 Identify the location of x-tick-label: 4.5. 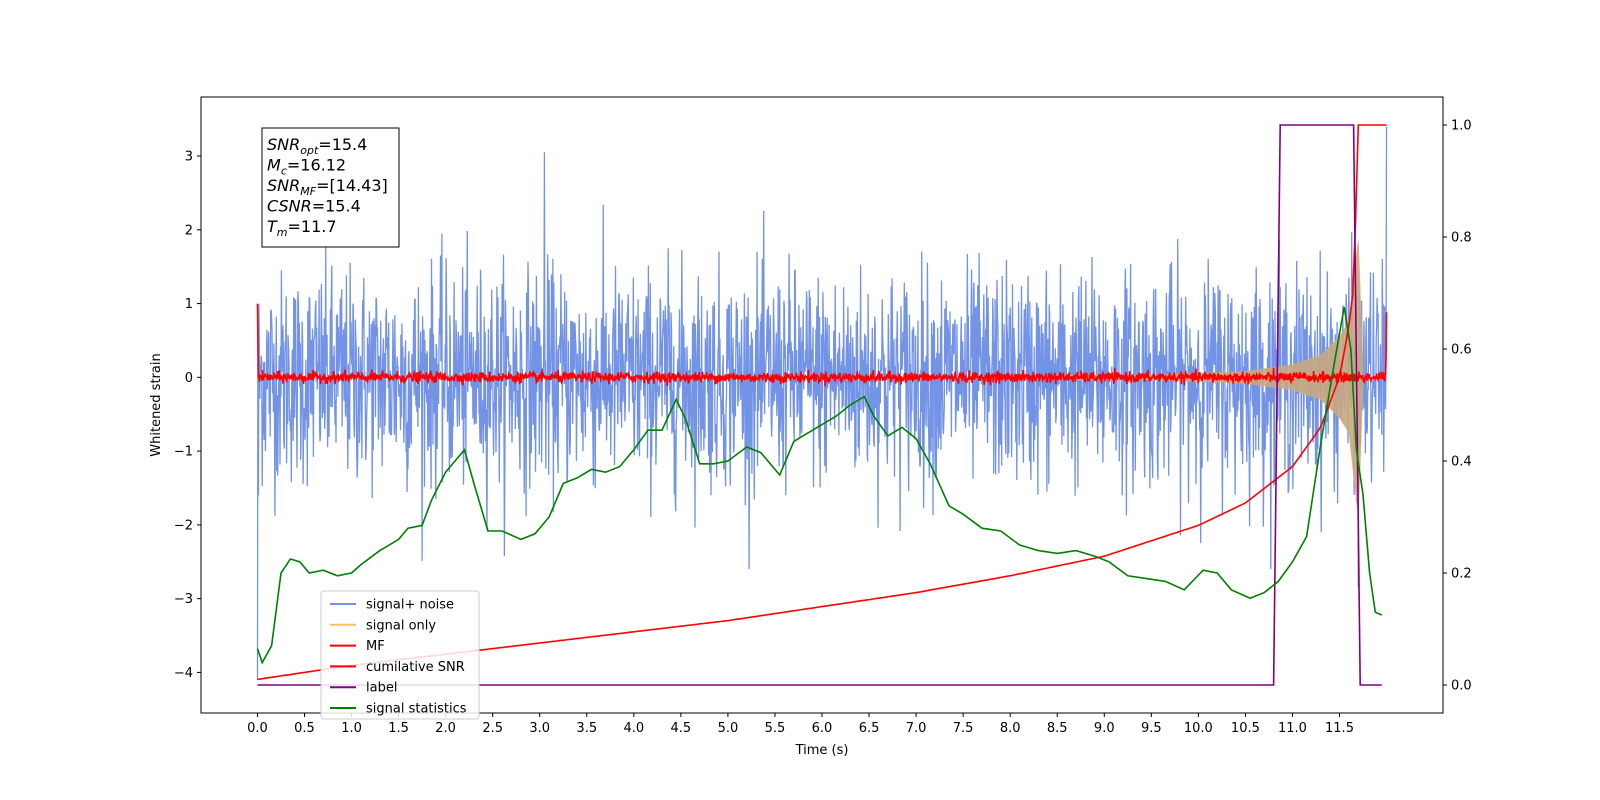
(681, 728).